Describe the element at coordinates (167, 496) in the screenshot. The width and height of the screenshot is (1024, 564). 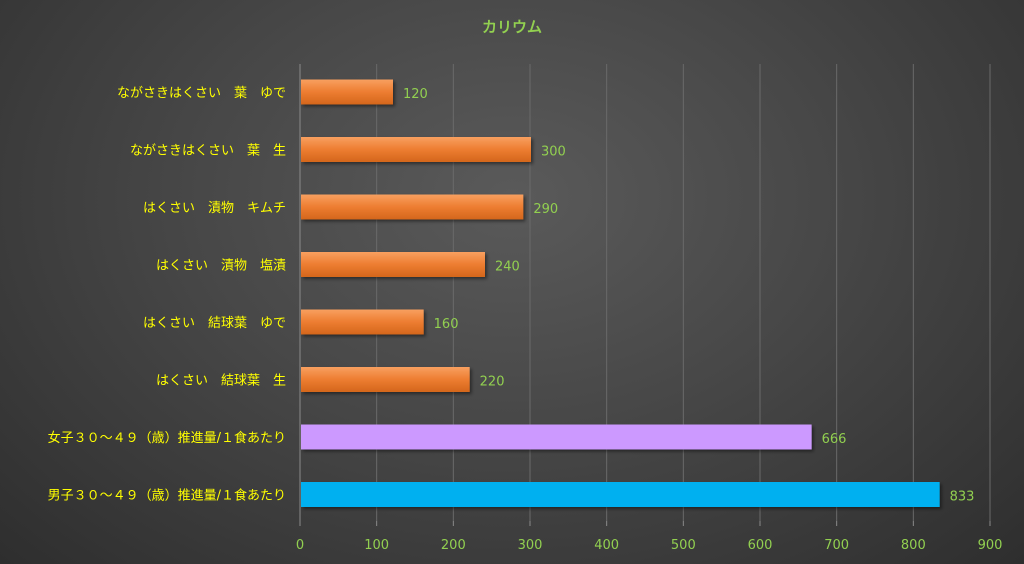
I see `category-label: 男子３０～４９（歳）推進量/１食あたり` at that location.